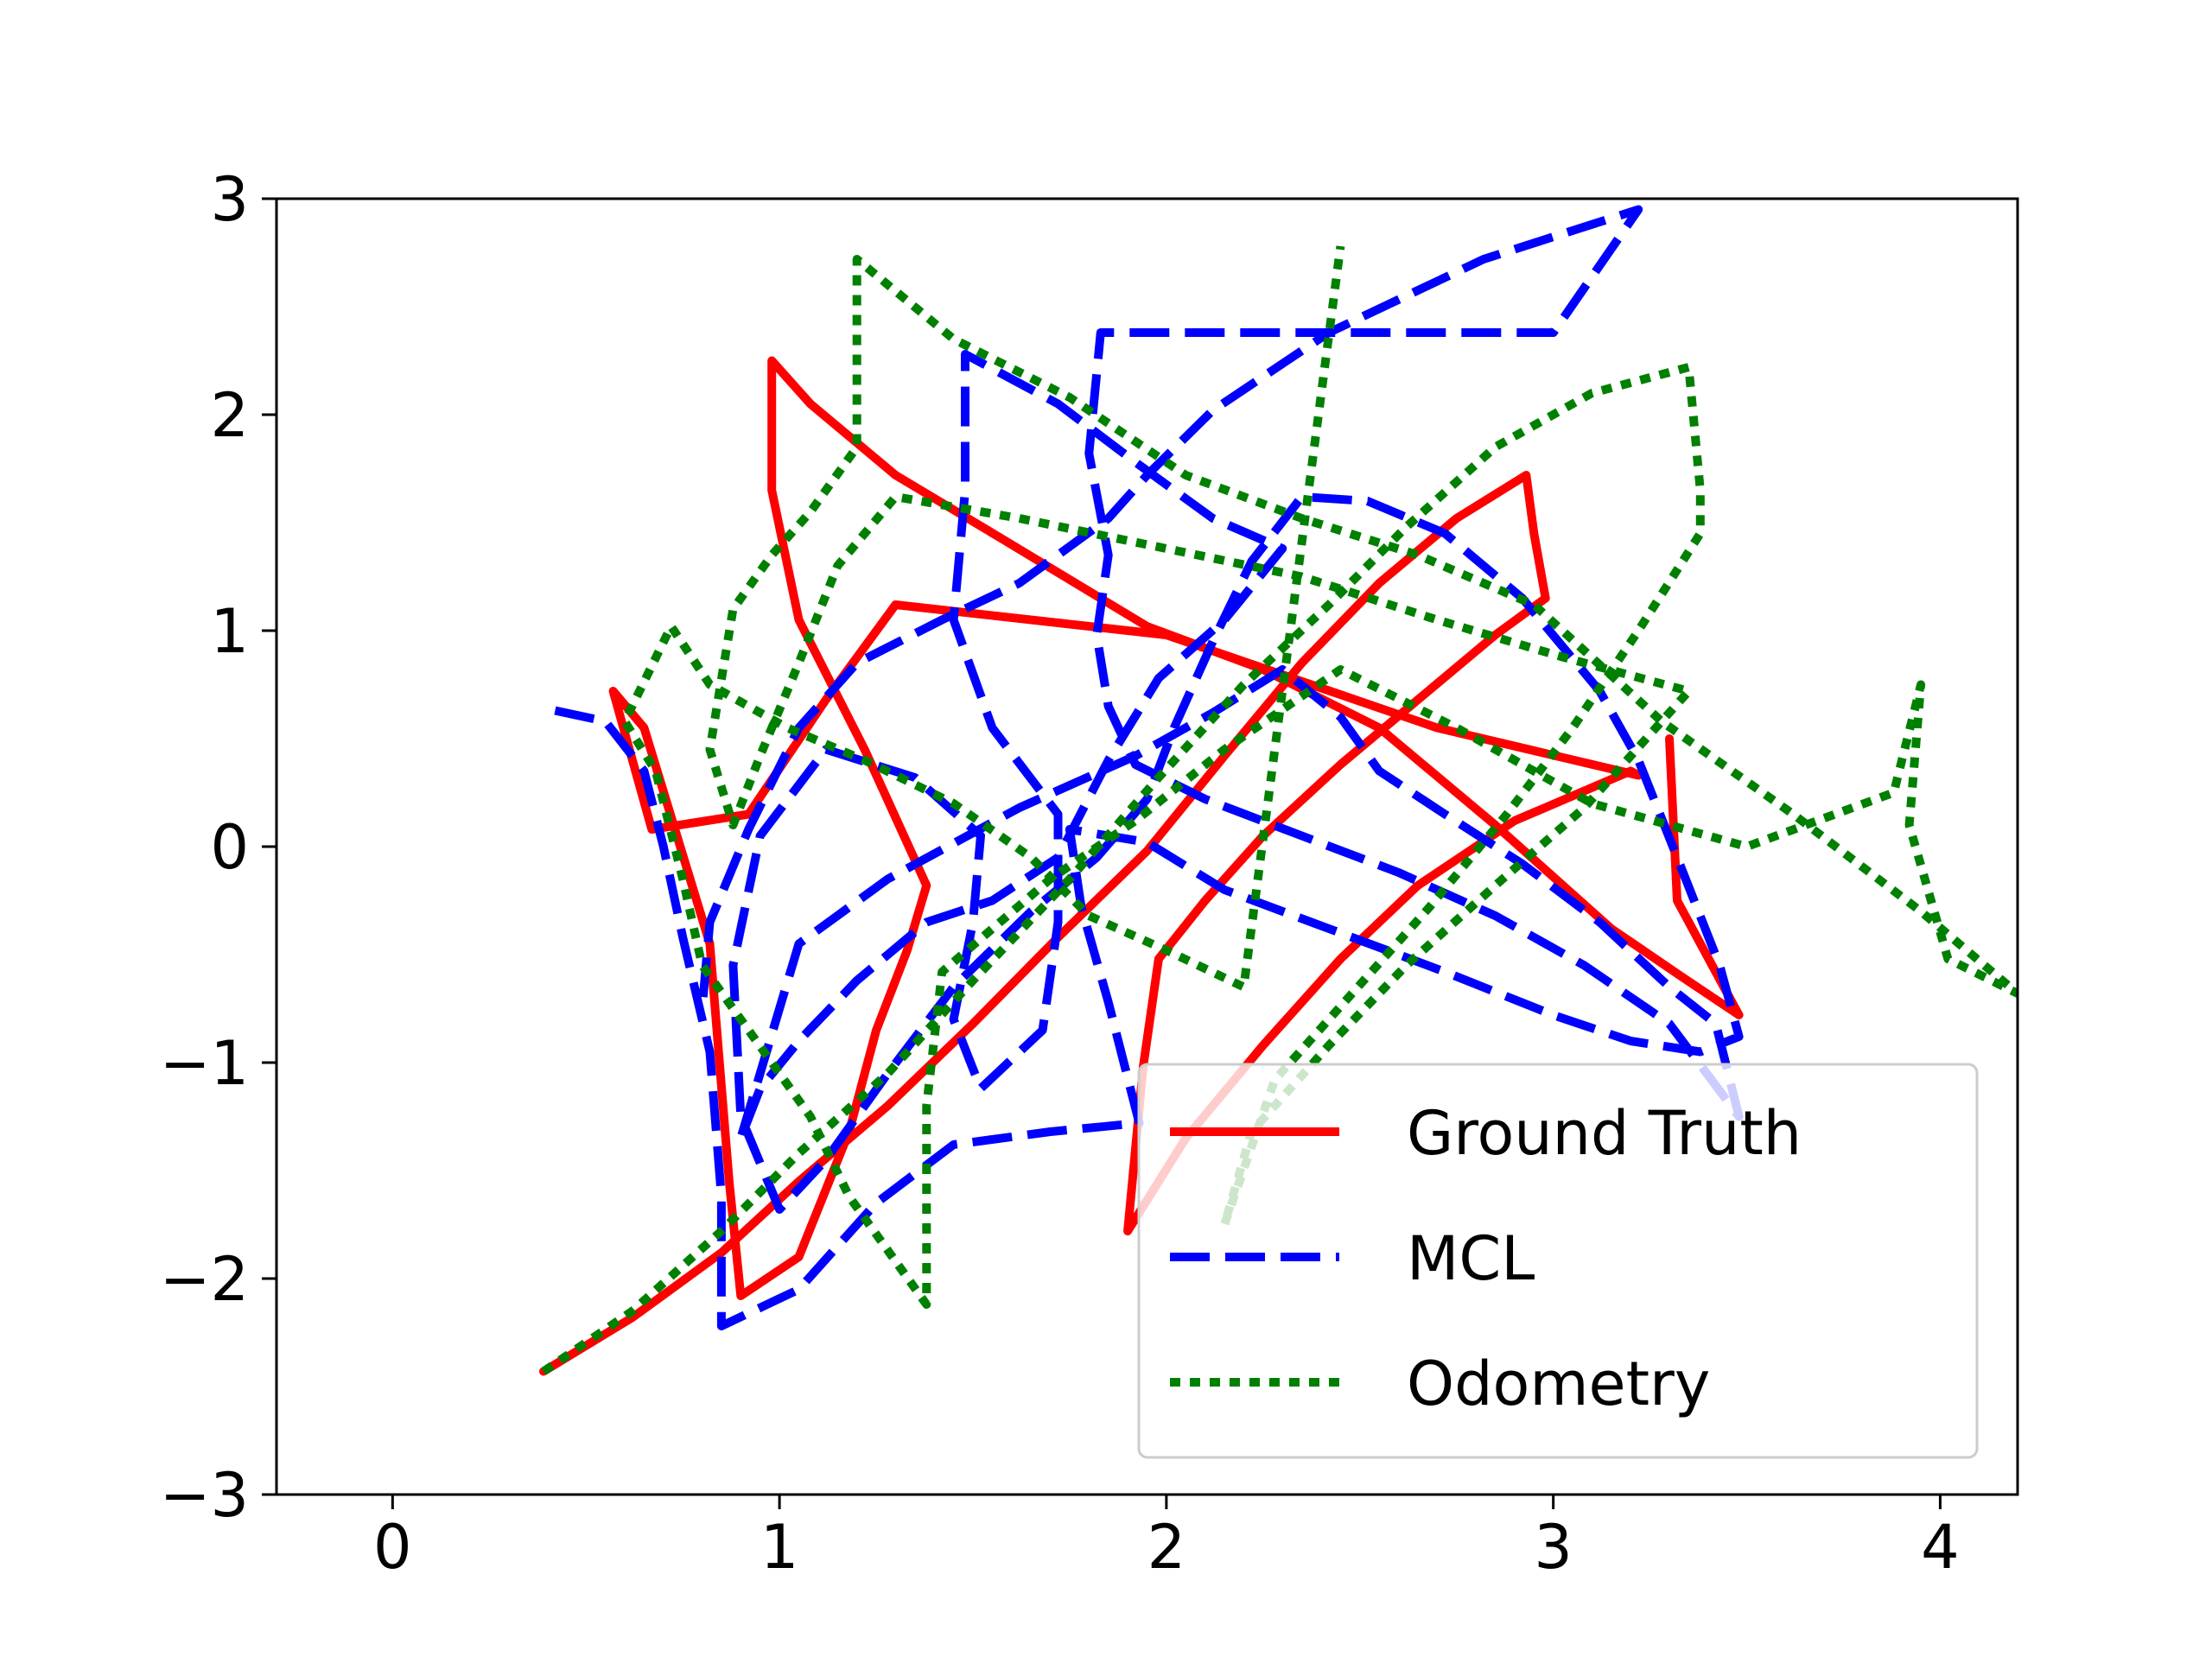 Image resolution: width=2212 pixels, height=1663 pixels. What do you see at coordinates (230, 632) in the screenshot?
I see `y-tick-label: 1` at bounding box center [230, 632].